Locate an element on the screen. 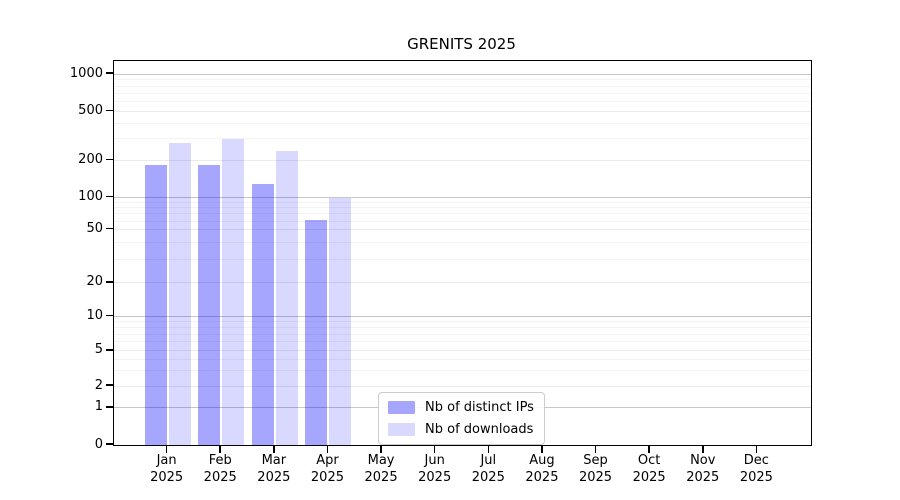 This screenshot has height=500, width=900. legend-label: Nb of distinct IPs is located at coordinates (479, 407).